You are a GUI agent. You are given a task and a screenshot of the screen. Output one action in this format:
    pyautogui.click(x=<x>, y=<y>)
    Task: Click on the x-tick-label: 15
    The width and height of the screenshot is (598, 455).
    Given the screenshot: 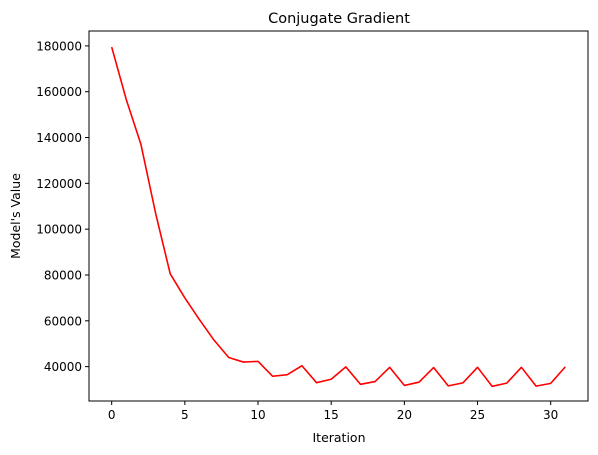 What is the action you would take?
    pyautogui.click(x=331, y=415)
    